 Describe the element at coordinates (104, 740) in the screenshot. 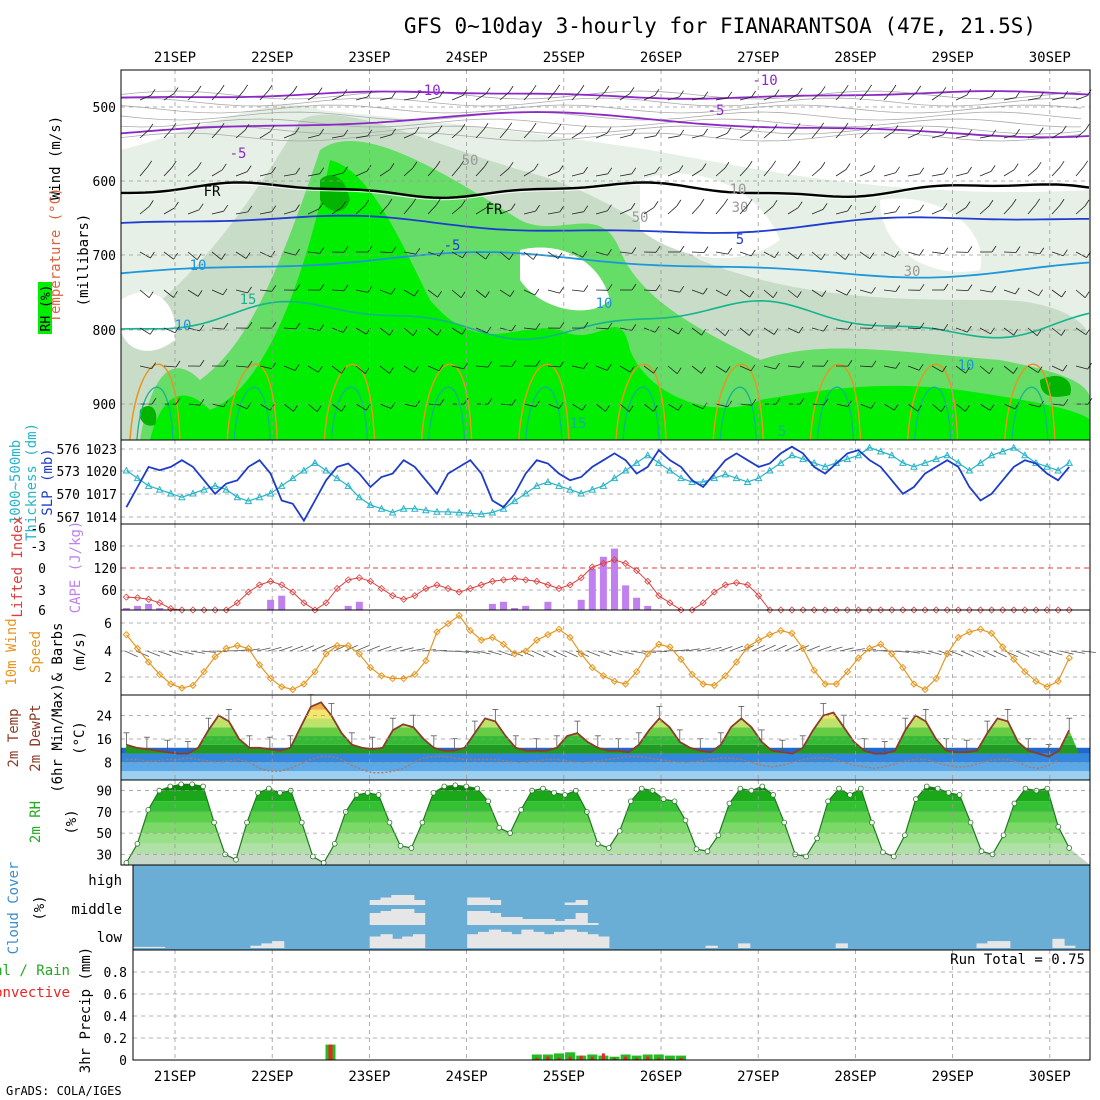

I see `y-tick-label: 16` at that location.